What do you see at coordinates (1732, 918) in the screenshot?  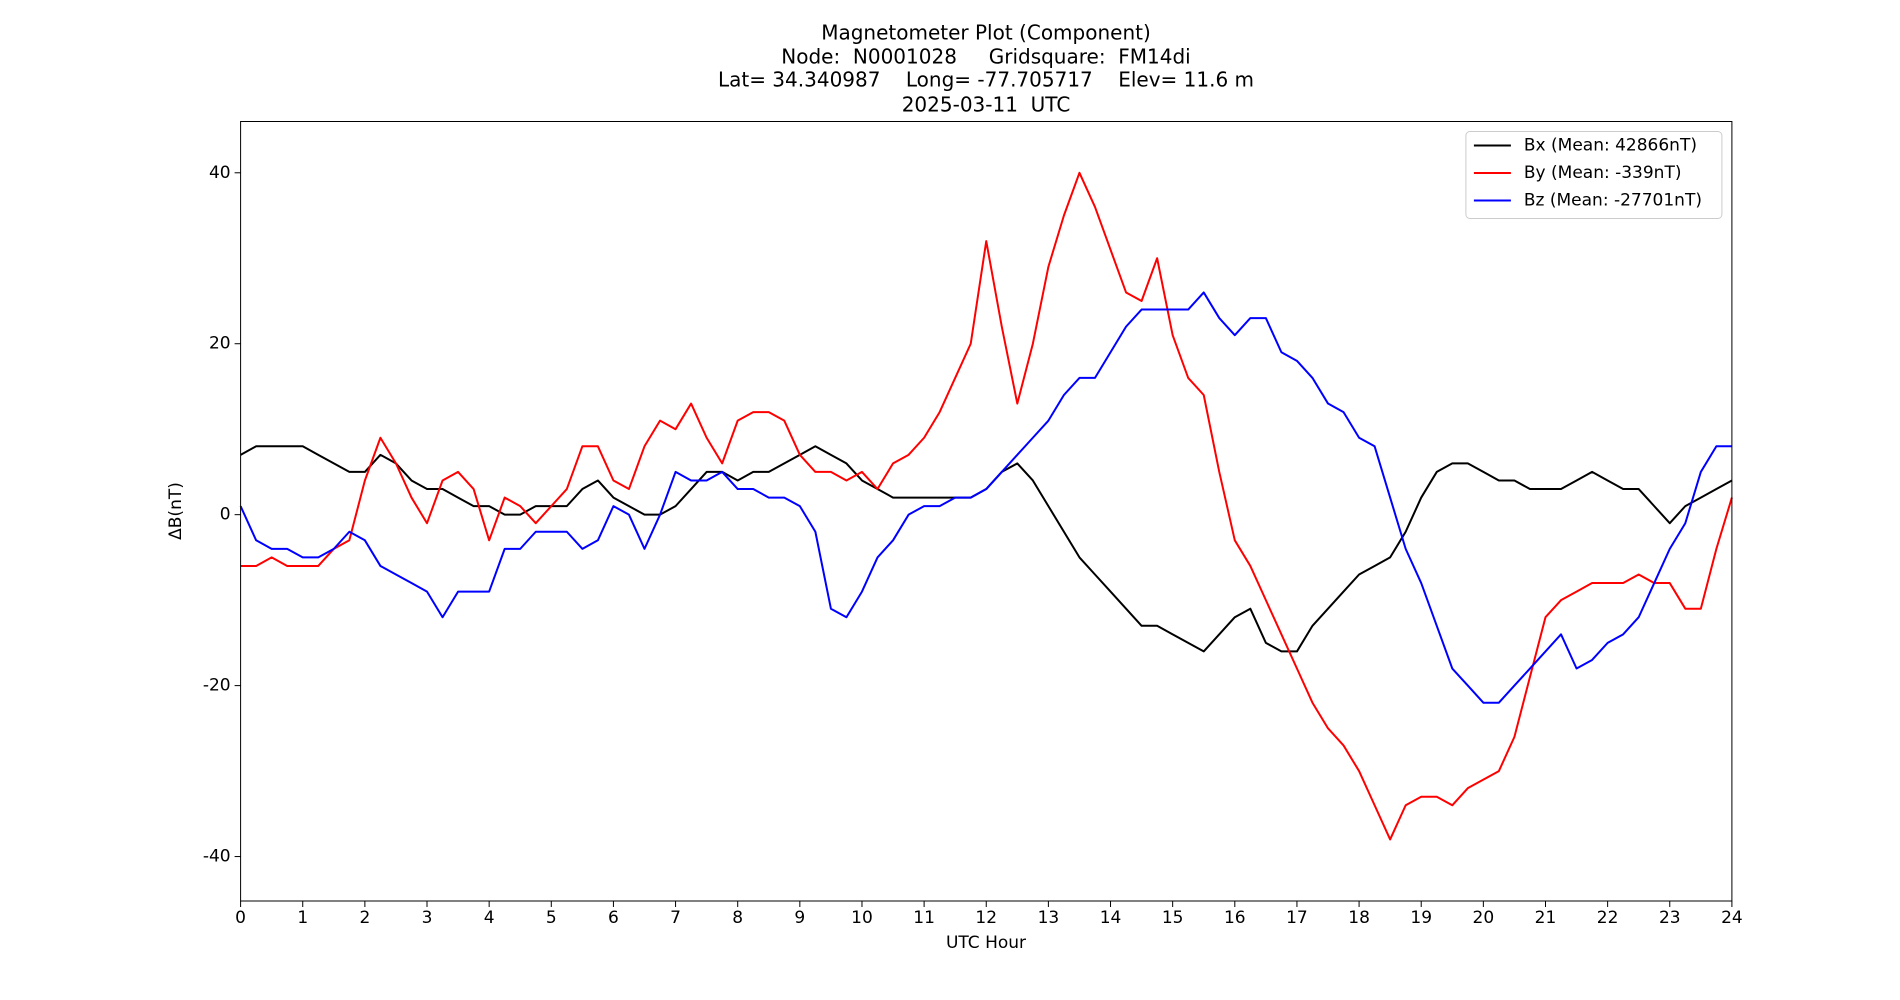 I see `x-tick-label: 24` at bounding box center [1732, 918].